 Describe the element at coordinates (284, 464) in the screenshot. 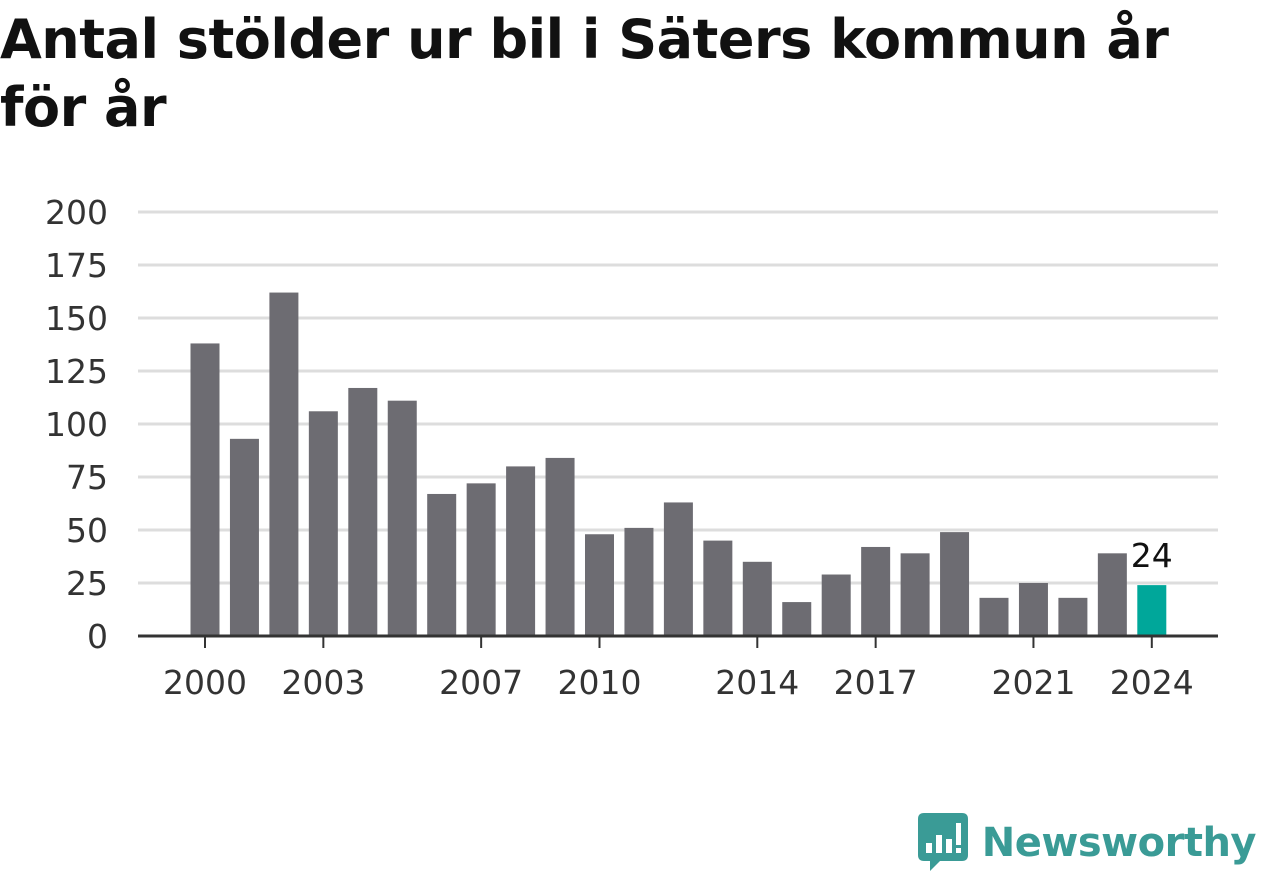

I see `bar-2002` at that location.